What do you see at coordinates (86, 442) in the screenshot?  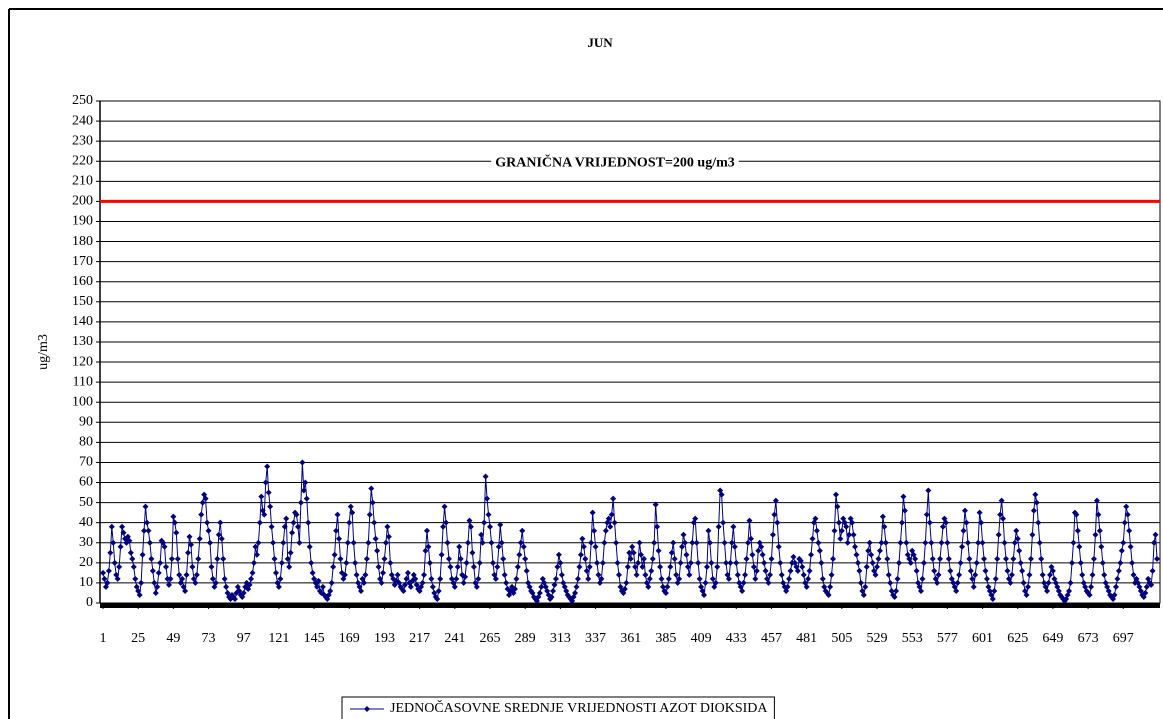 I see `y-tick-label: 80` at bounding box center [86, 442].